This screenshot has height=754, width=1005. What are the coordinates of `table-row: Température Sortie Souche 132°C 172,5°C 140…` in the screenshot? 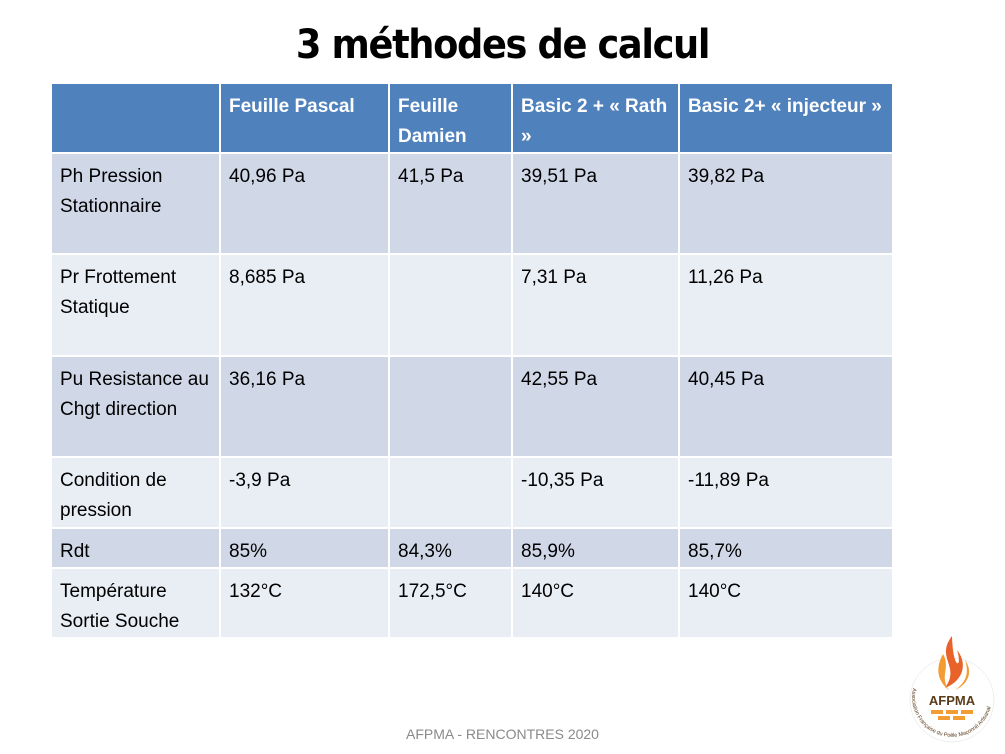 It's located at (472, 603).